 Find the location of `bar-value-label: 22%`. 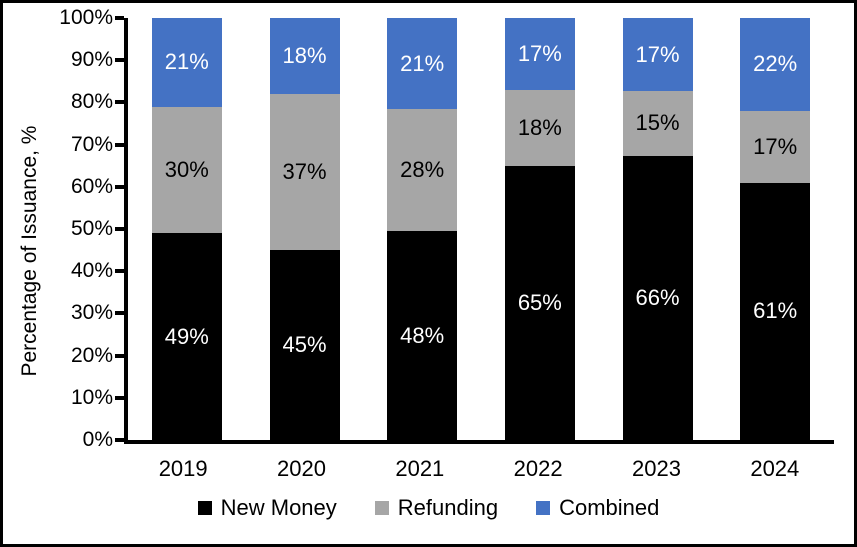

bar-value-label: 22% is located at coordinates (775, 64).